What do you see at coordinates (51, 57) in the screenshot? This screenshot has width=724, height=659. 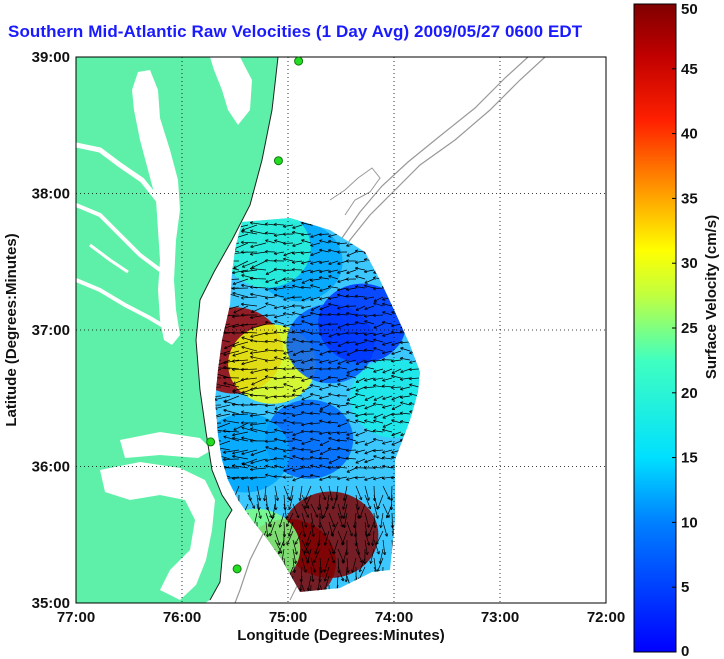 I see `lat-tick-label: 39:00` at bounding box center [51, 57].